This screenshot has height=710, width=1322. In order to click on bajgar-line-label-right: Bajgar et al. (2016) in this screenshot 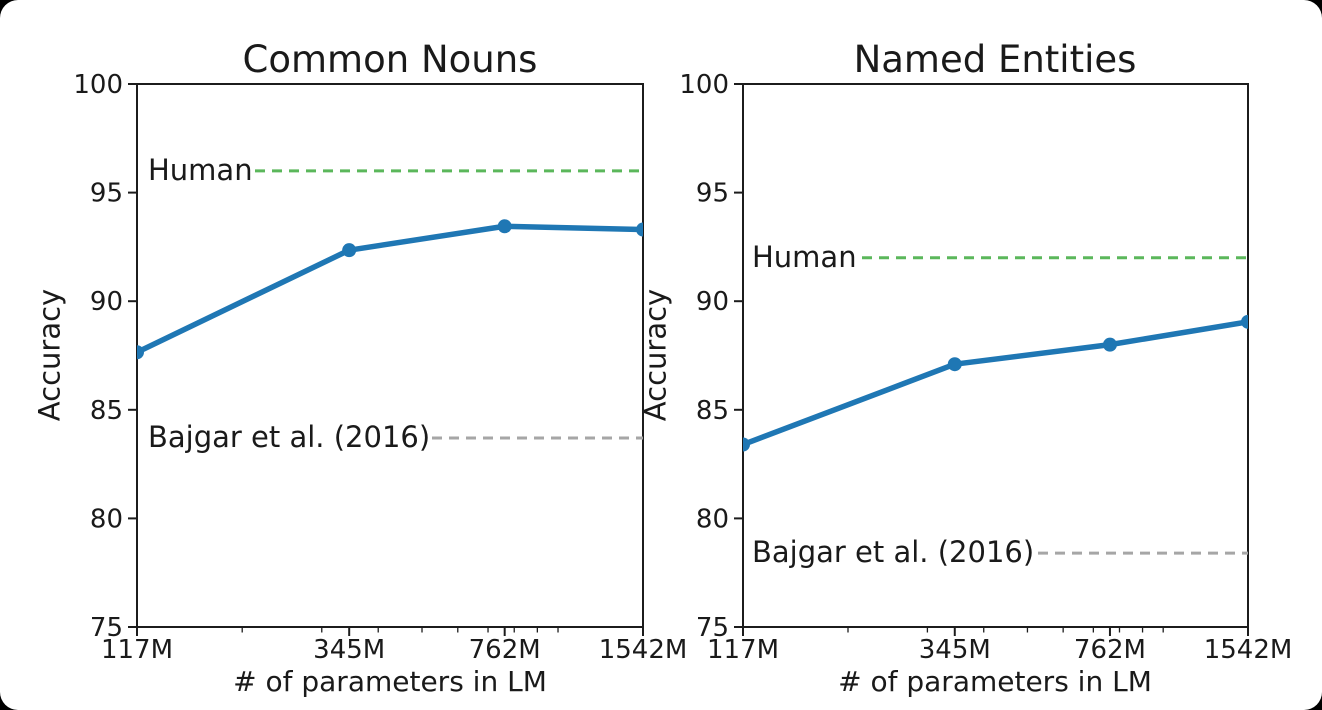, I will do `click(893, 551)`.